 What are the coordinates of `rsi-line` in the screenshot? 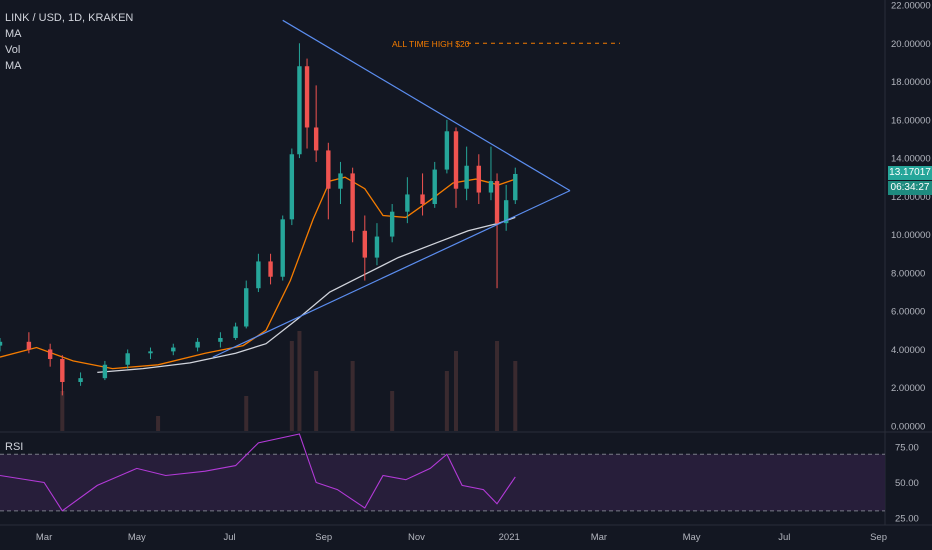 It's located at (258, 472).